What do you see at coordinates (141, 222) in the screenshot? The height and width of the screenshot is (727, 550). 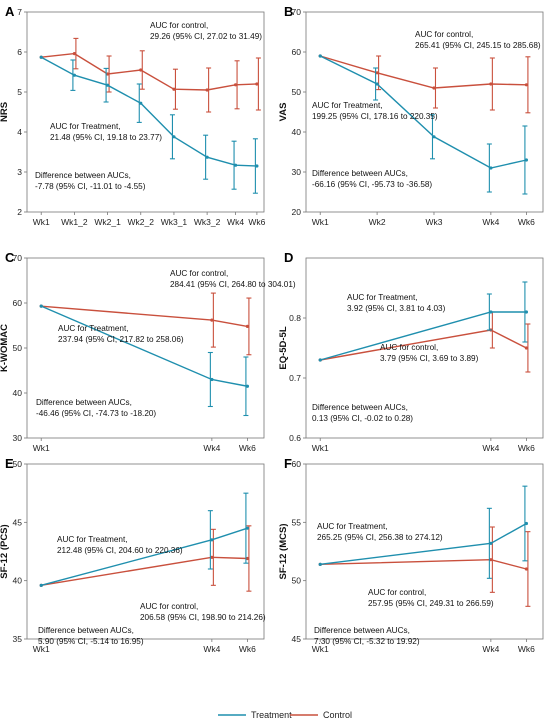 I see `x-tick-label: Wk2_2` at bounding box center [141, 222].